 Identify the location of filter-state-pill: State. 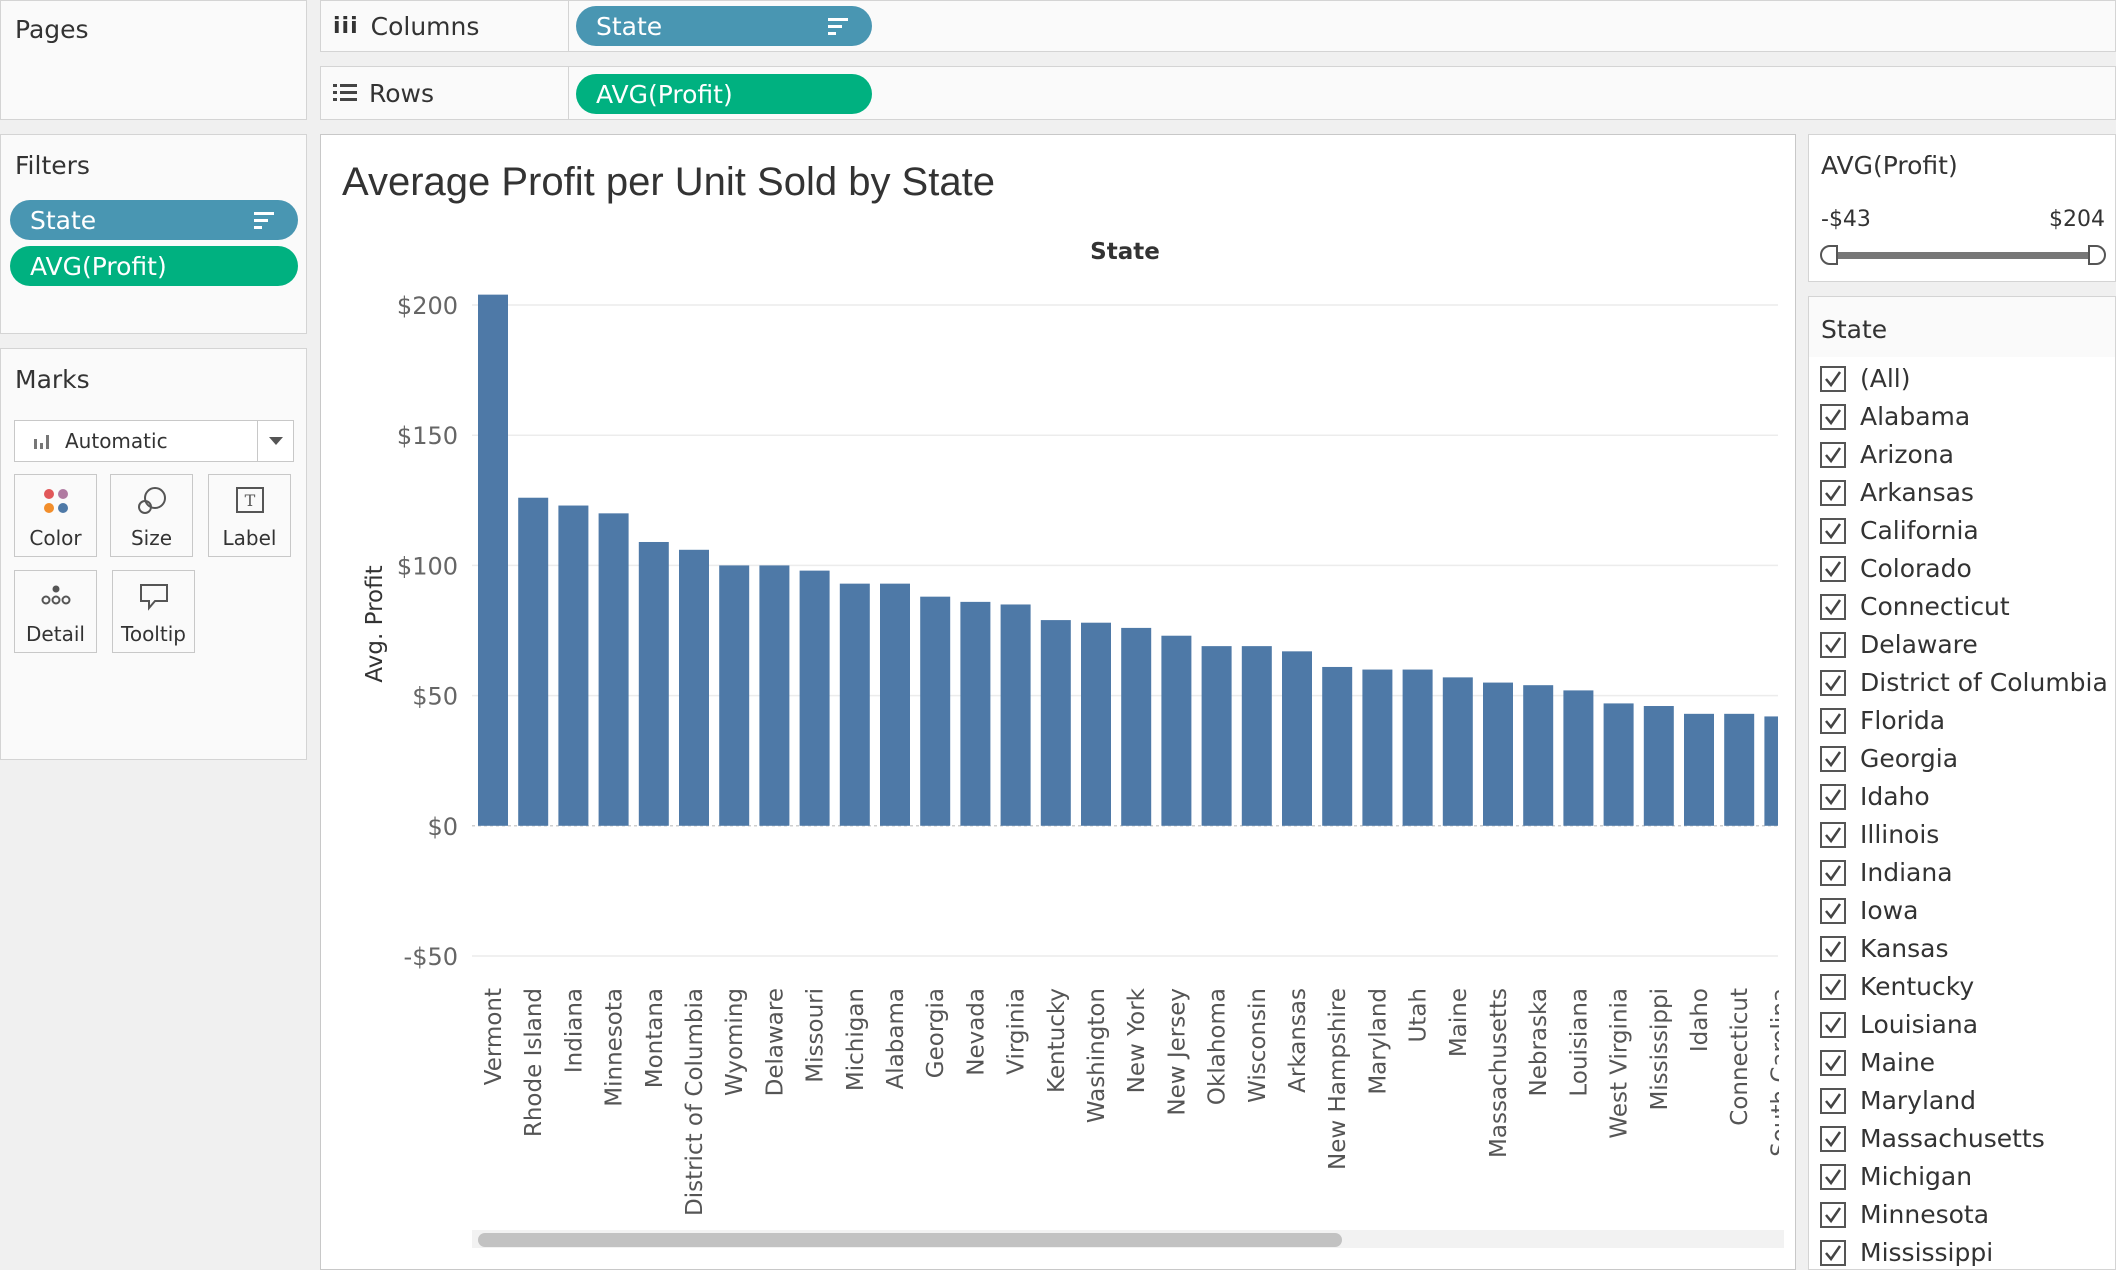
(154, 220).